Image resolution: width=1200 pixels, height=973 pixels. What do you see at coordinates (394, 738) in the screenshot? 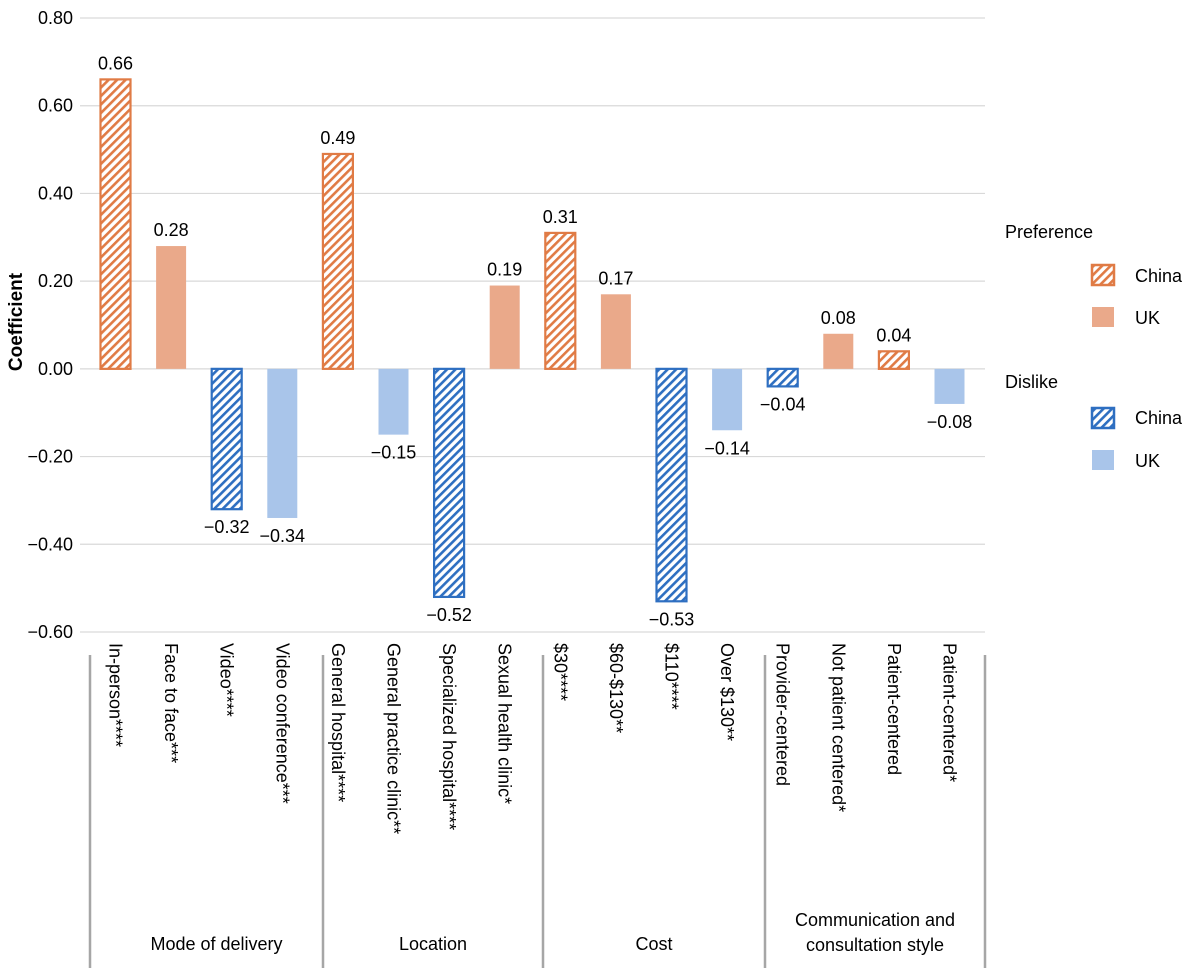
I see `category-label: General practice clinic**` at bounding box center [394, 738].